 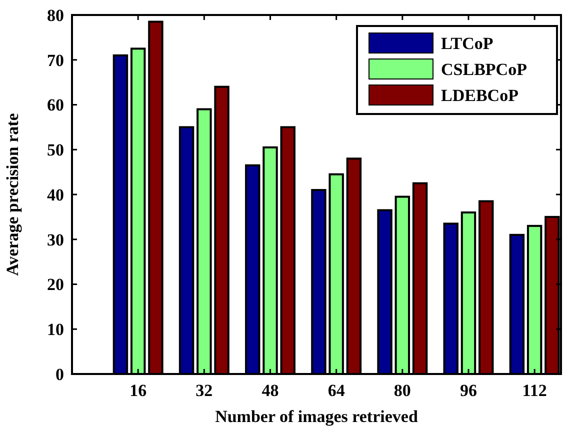 I want to click on x-tick-label: 32, so click(x=204, y=390).